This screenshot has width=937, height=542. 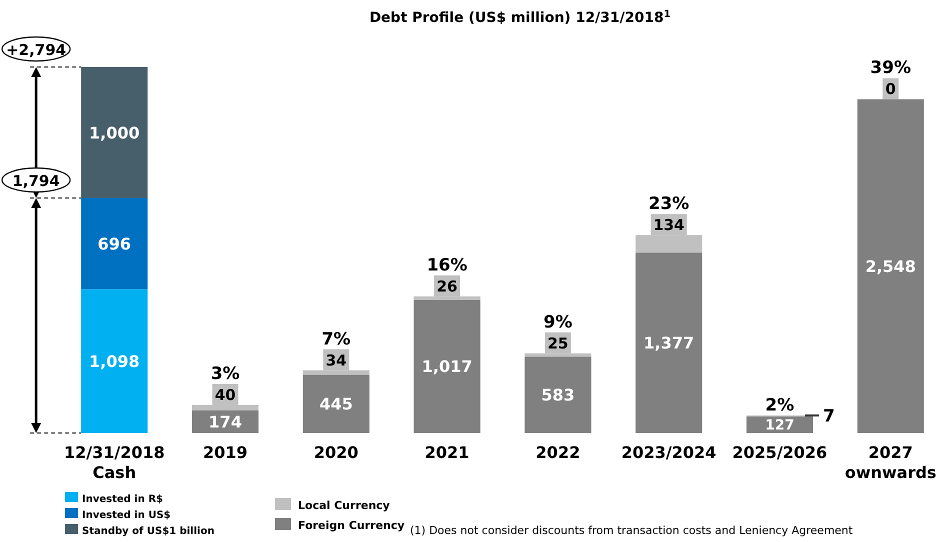 What do you see at coordinates (336, 339) in the screenshot?
I see `annotation: 7%` at bounding box center [336, 339].